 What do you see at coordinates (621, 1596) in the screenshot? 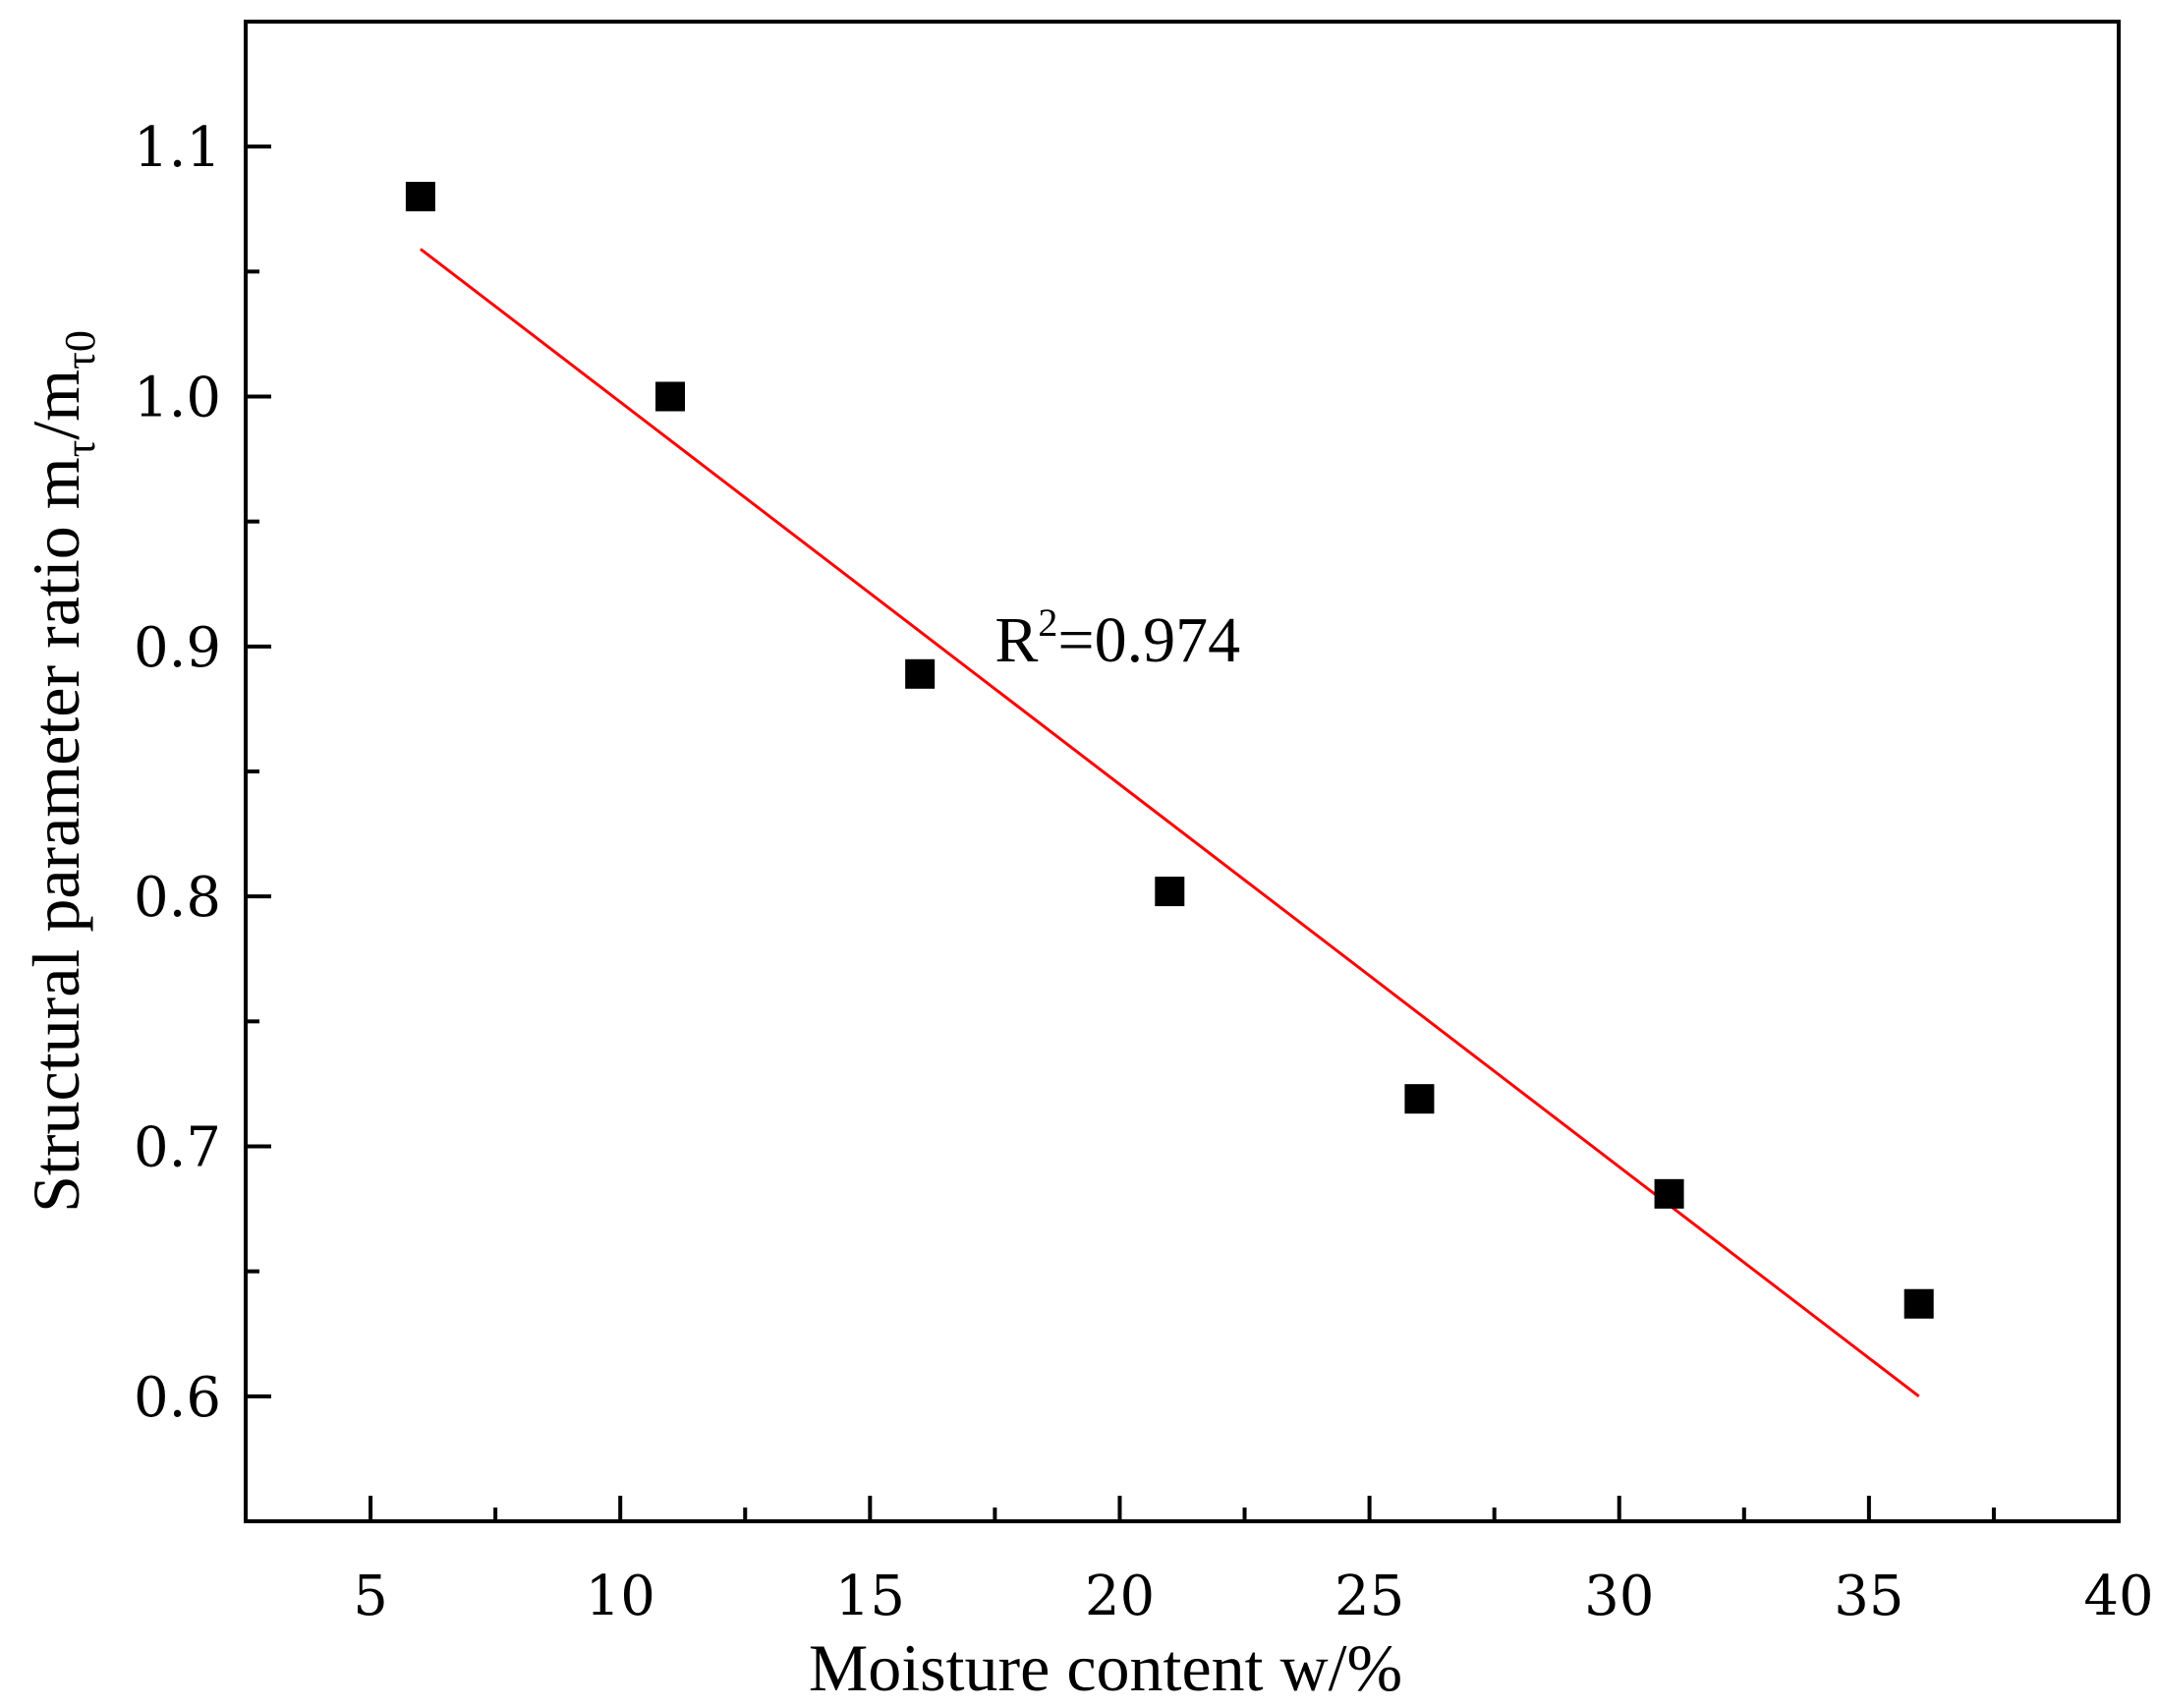
I see `x-tick-label: 10` at bounding box center [621, 1596].